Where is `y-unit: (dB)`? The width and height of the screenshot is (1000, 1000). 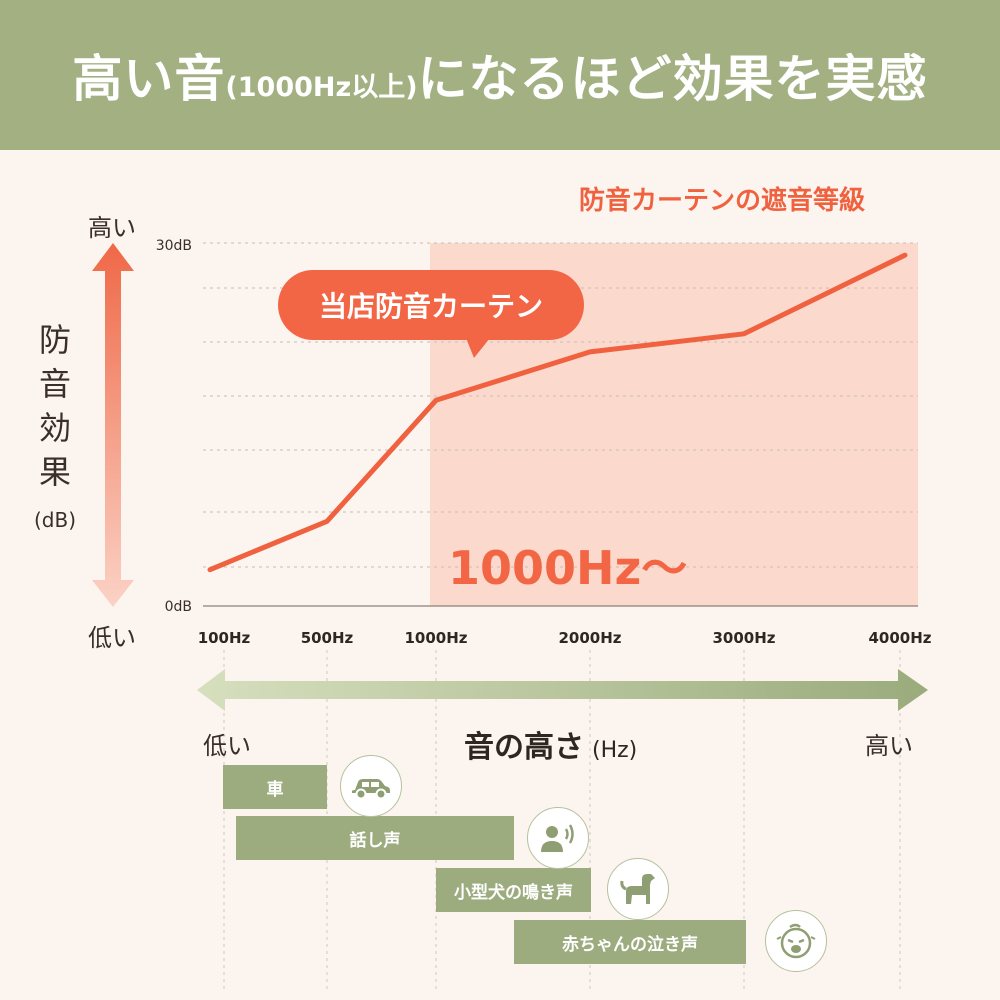 y-unit: (dB) is located at coordinates (55, 520).